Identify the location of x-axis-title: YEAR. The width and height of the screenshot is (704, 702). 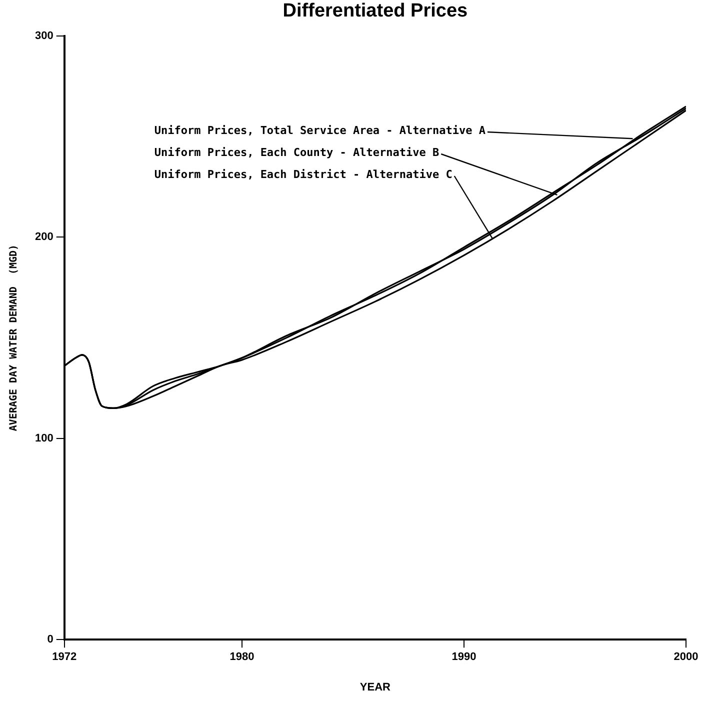
(375, 687).